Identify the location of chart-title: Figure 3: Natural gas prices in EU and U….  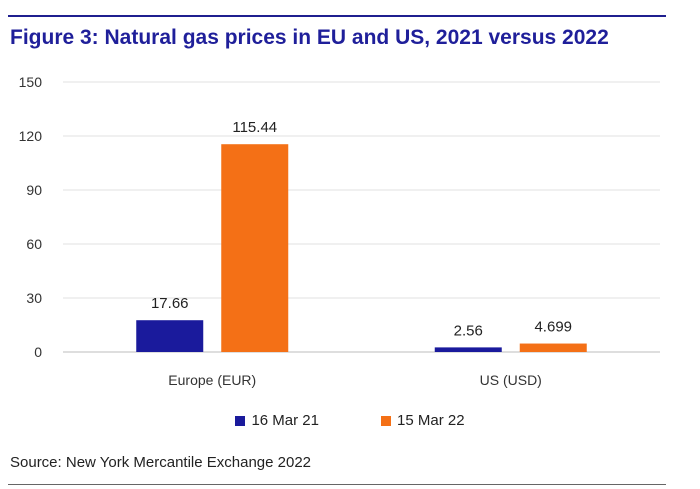
(309, 37).